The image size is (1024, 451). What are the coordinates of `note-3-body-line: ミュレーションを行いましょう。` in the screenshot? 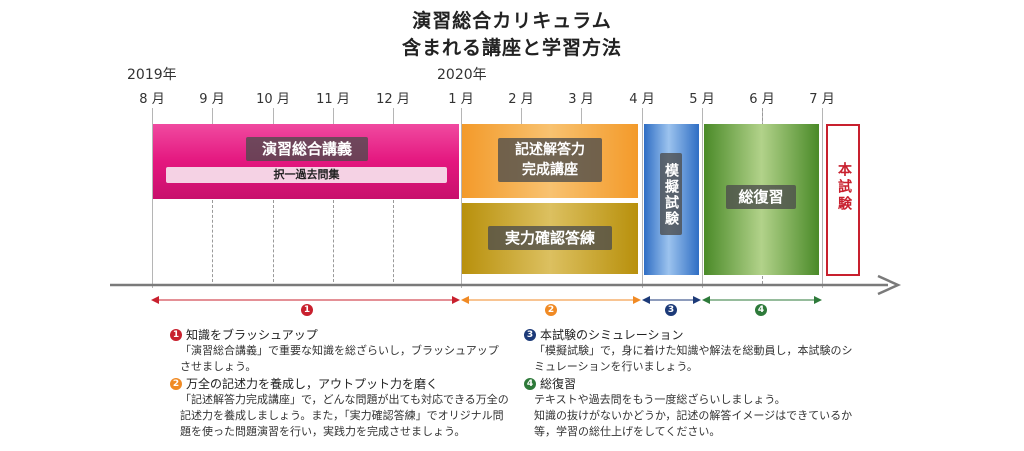 It's located at (616, 366).